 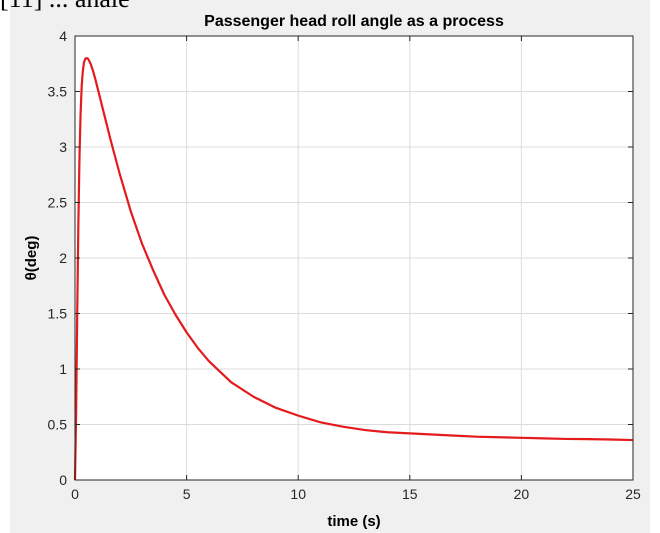 What do you see at coordinates (58, 92) in the screenshot?
I see `y-tick-label: 3.5` at bounding box center [58, 92].